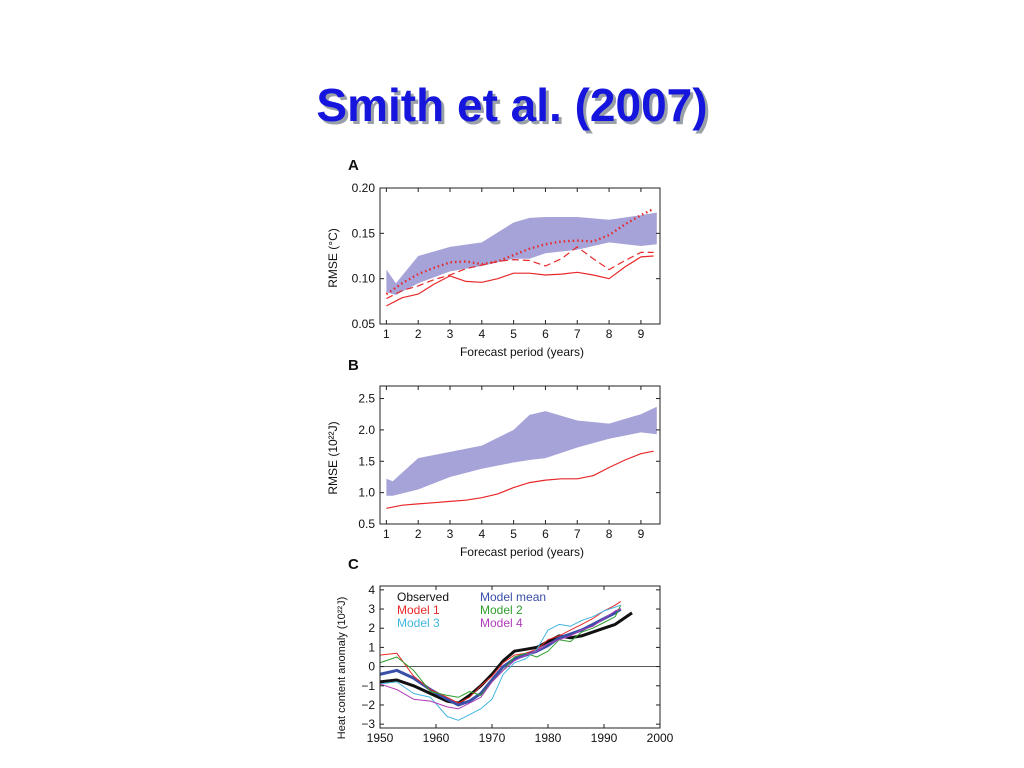  What do you see at coordinates (577, 334) in the screenshot?
I see `panel-a-xtick-label: 7` at bounding box center [577, 334].